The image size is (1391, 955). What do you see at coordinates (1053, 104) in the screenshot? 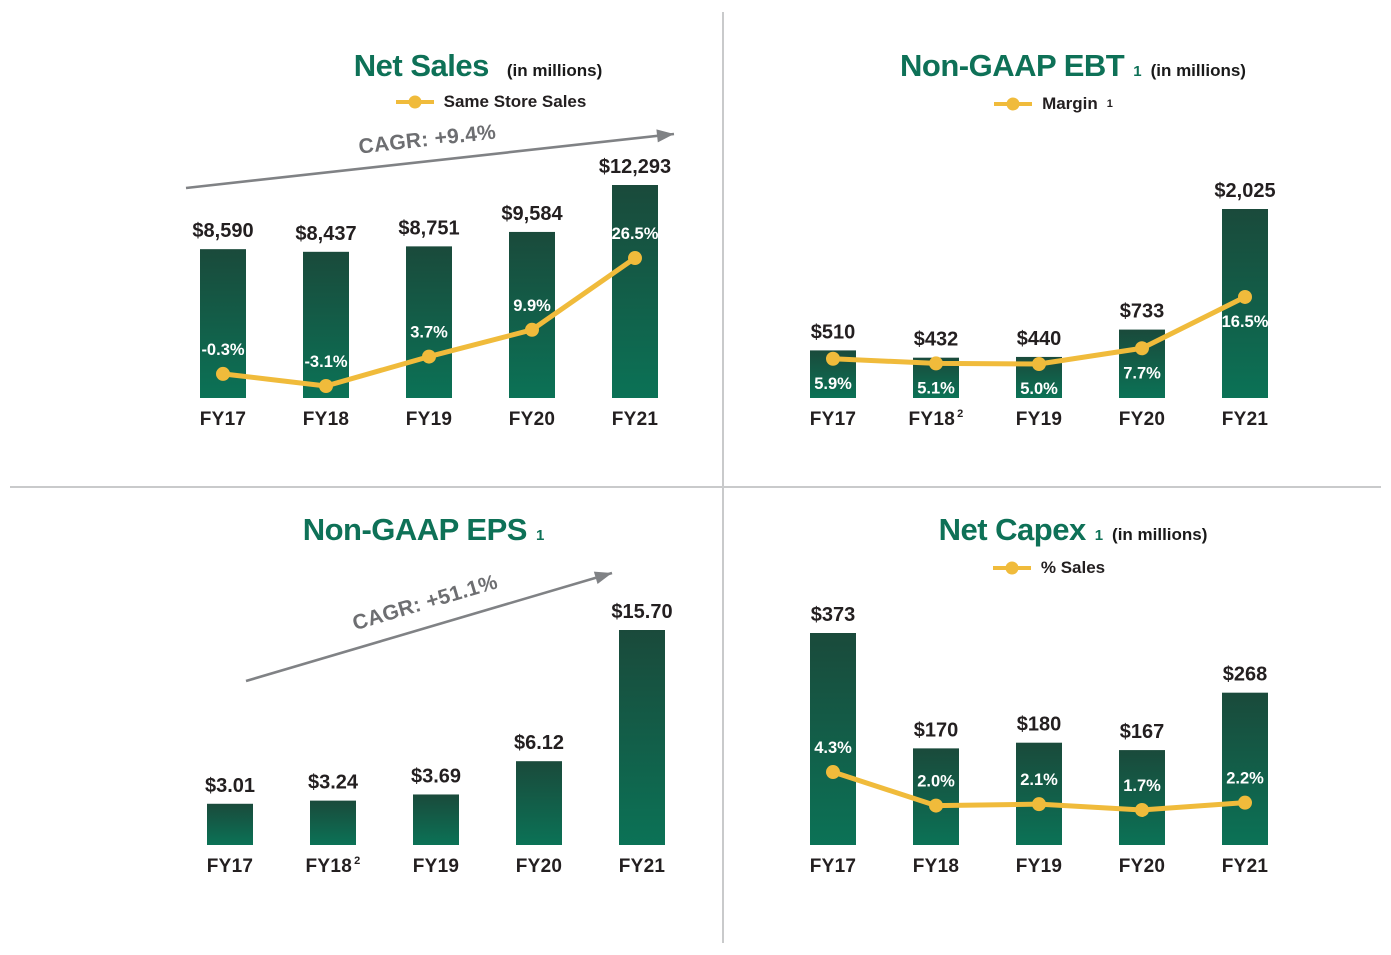
I see `non-gaap-ebt-legend: Margin 1` at bounding box center [1053, 104].